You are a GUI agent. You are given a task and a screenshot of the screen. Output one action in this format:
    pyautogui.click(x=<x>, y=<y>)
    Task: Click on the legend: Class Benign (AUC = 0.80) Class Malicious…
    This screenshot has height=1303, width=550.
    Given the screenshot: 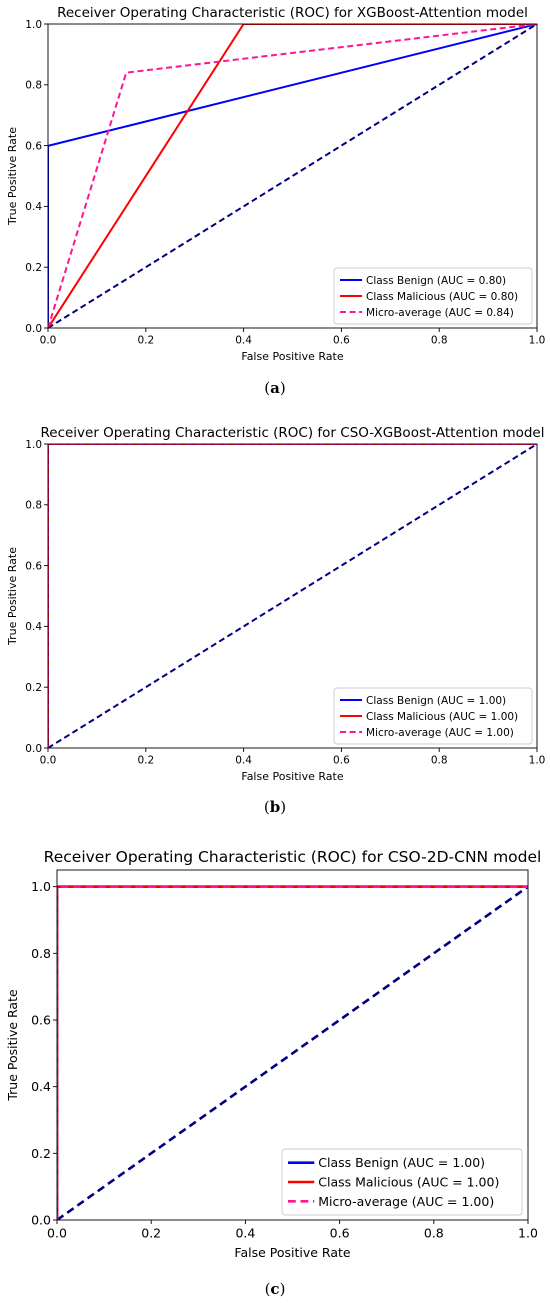 What is the action you would take?
    pyautogui.click(x=433, y=296)
    